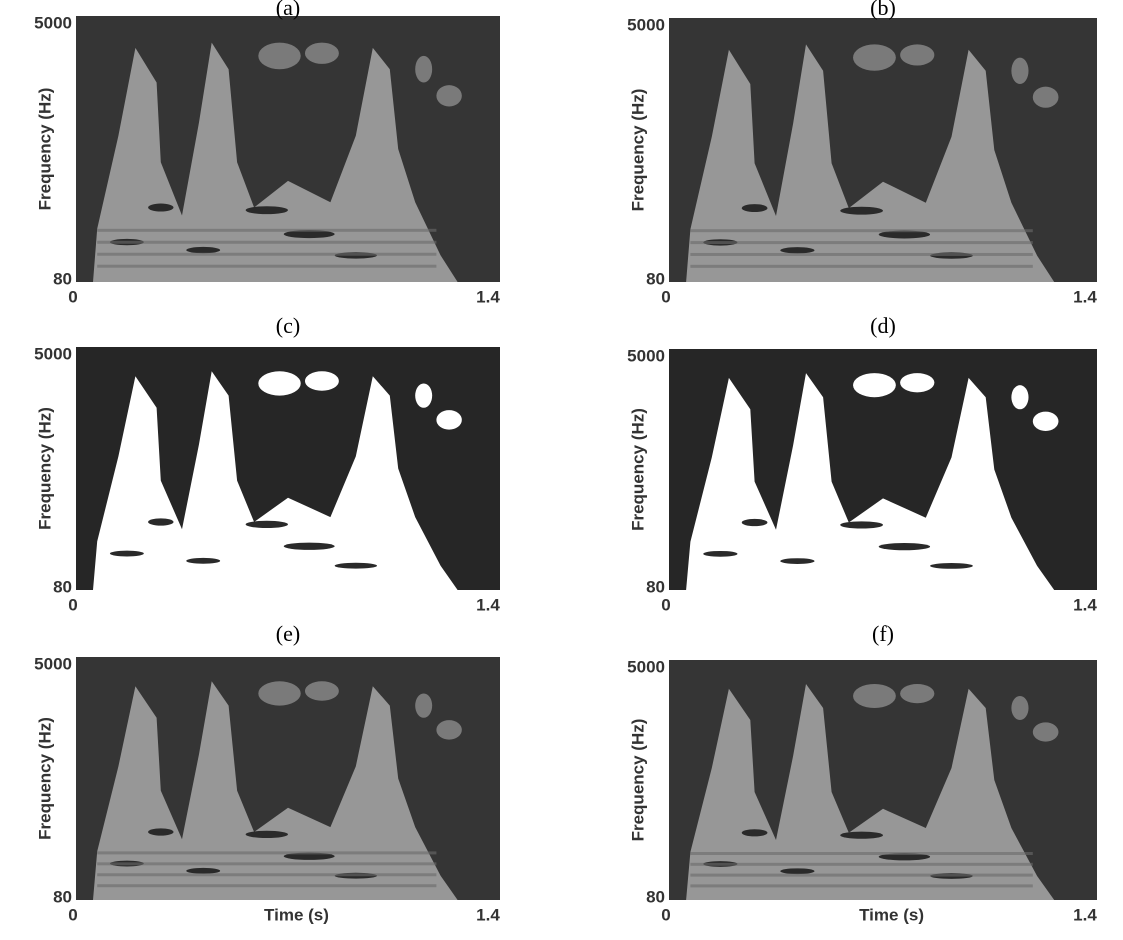  Describe the element at coordinates (883, 633) in the screenshot. I see `panel-label: (f)` at that location.